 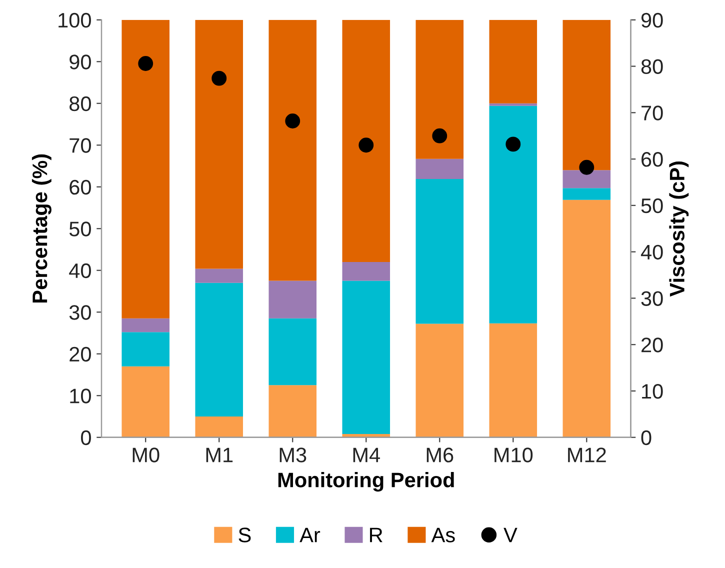 I want to click on x-tick-label: M6, so click(x=440, y=455).